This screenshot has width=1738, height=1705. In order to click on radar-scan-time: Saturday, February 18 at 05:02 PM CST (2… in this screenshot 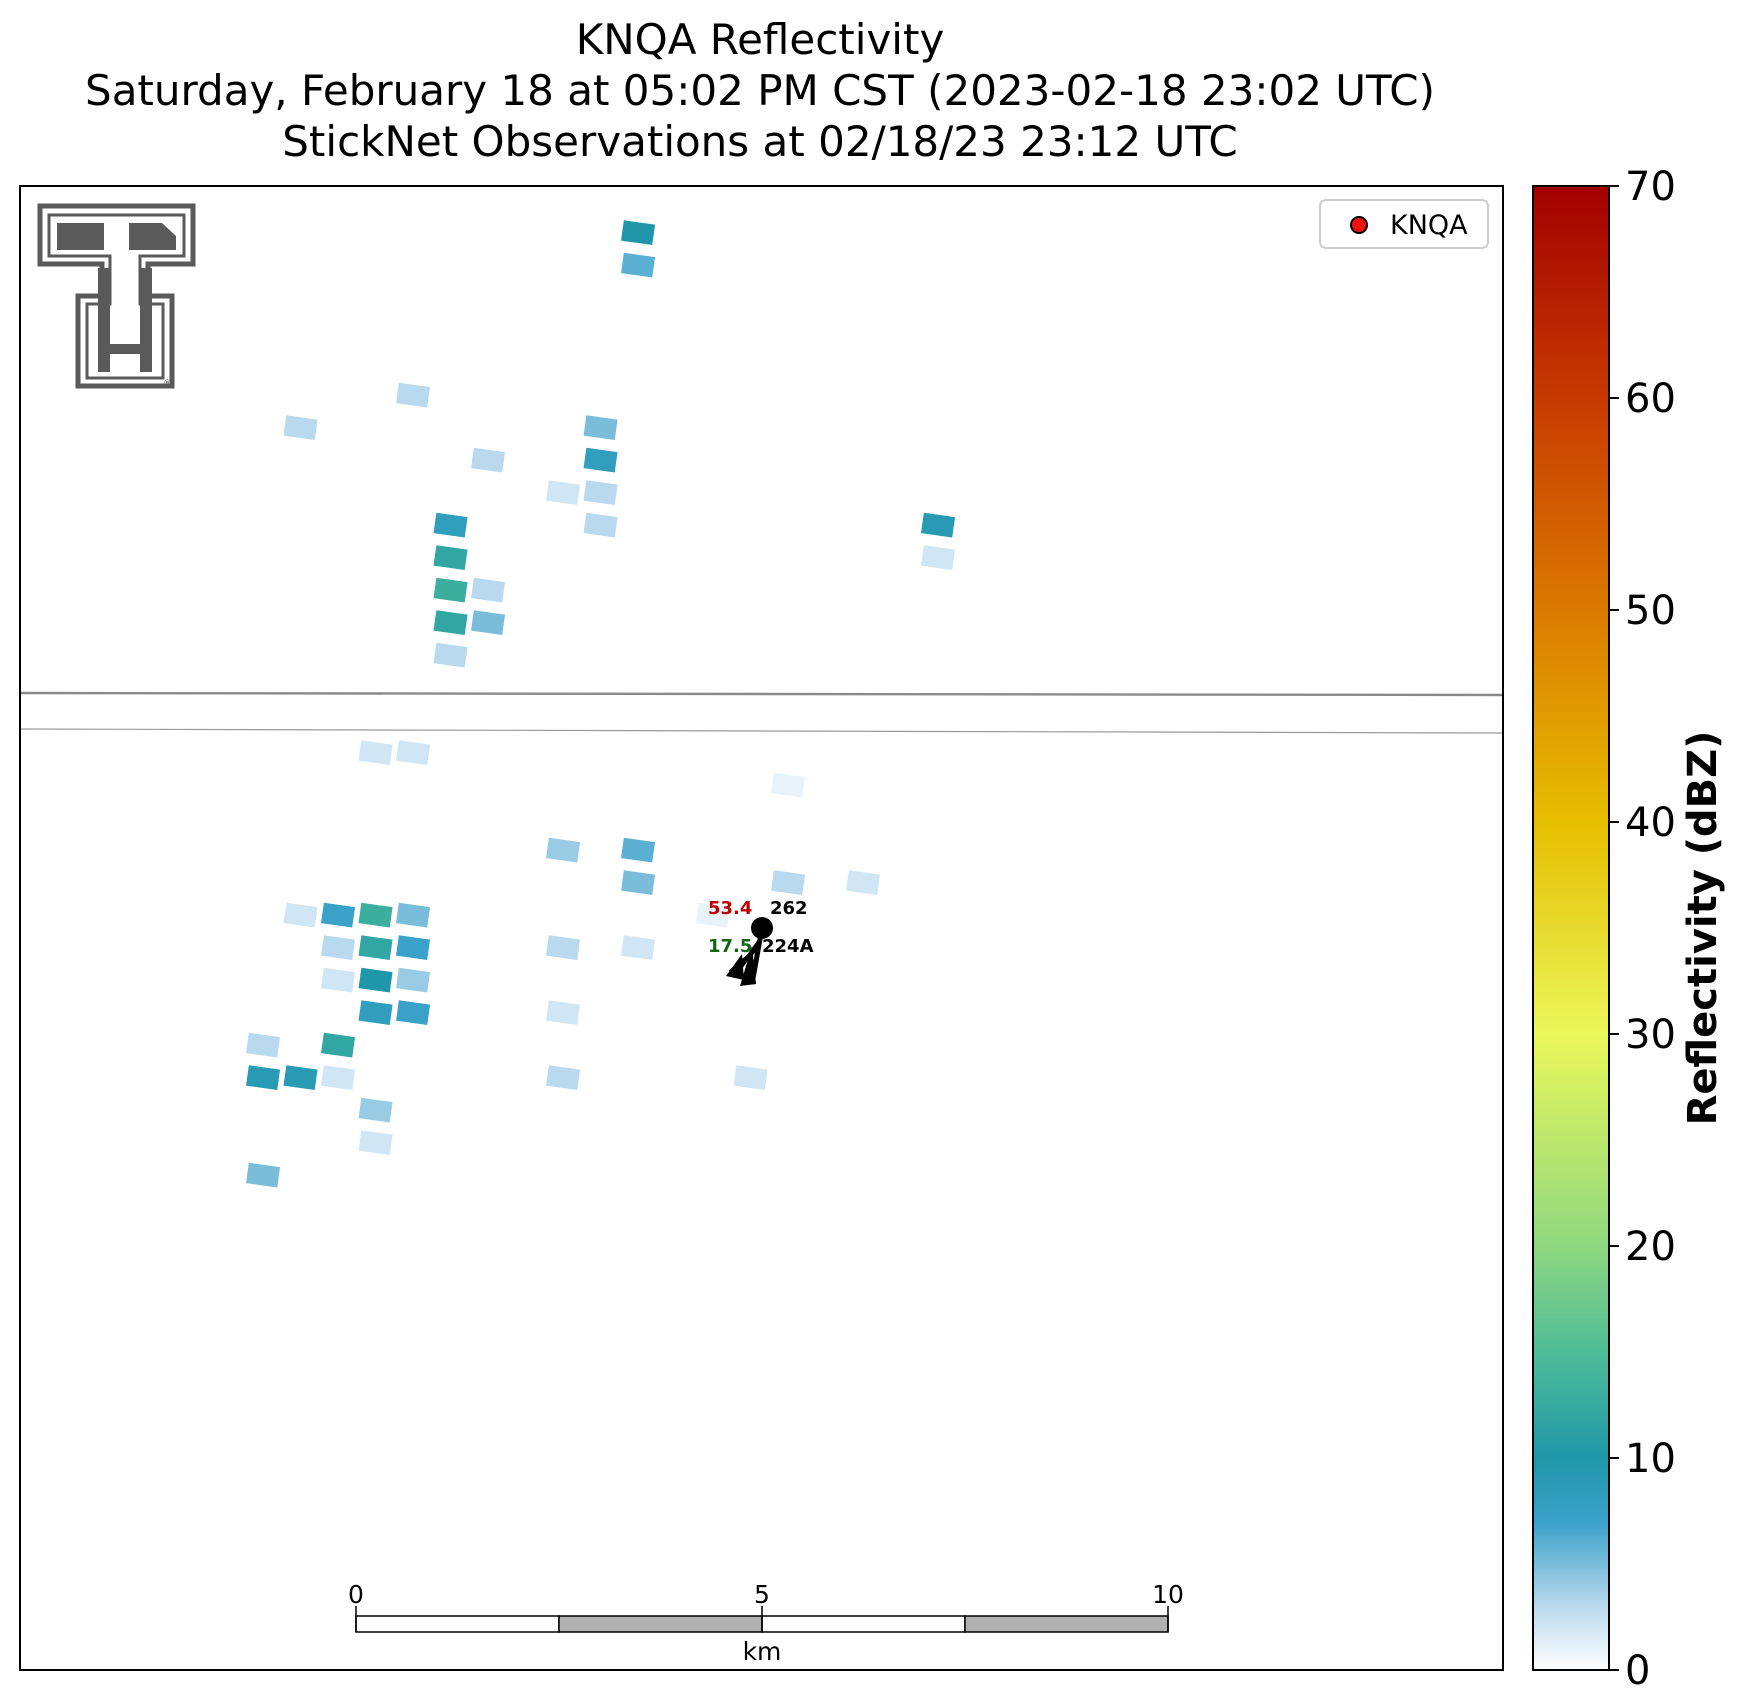, I will do `click(760, 90)`.